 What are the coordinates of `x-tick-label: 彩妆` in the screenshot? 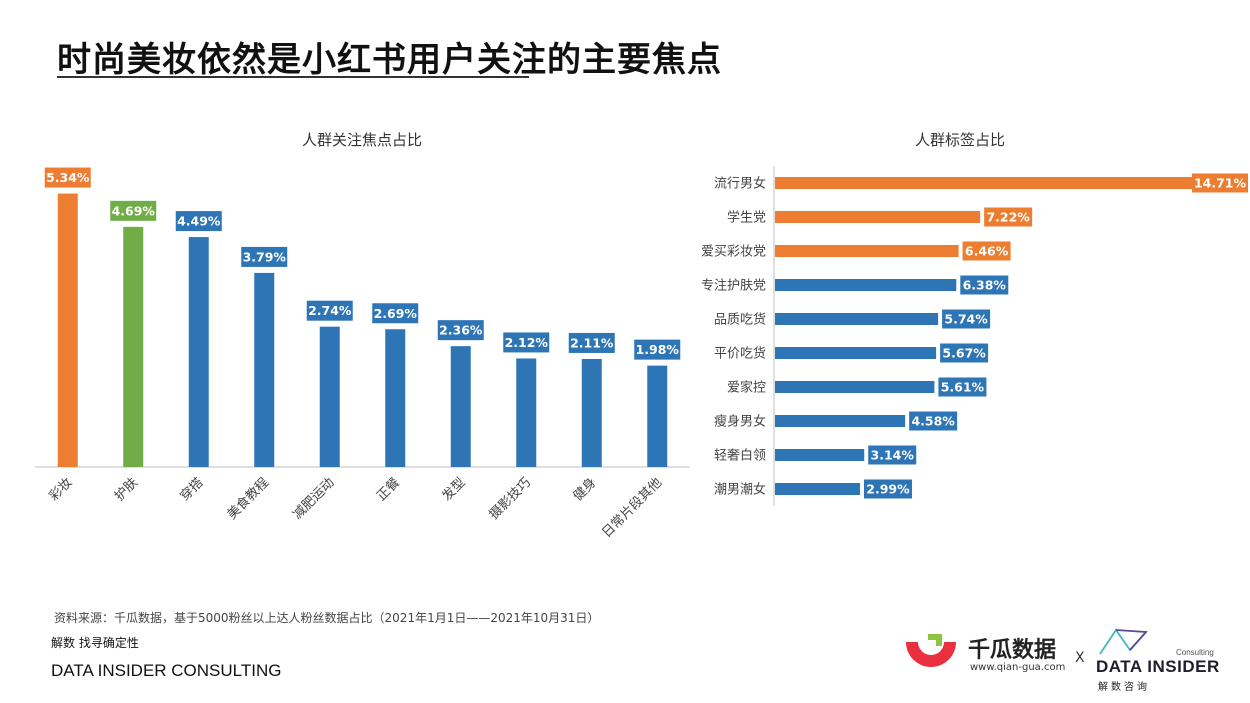 It's located at (61, 489).